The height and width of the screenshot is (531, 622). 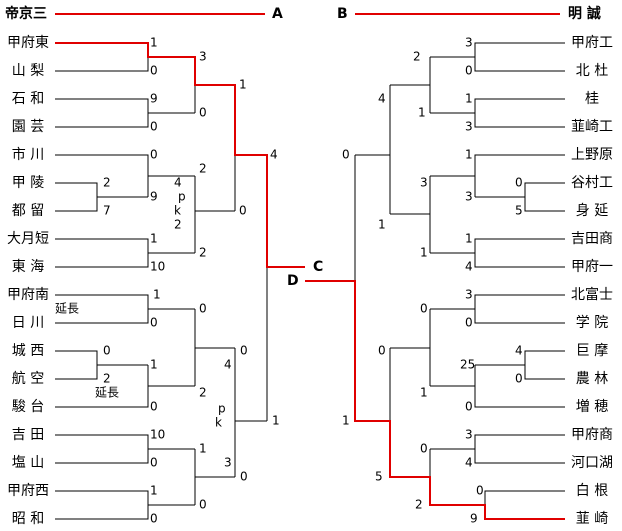 What do you see at coordinates (592, 294) in the screenshot?
I see `team-name: 北富士` at bounding box center [592, 294].